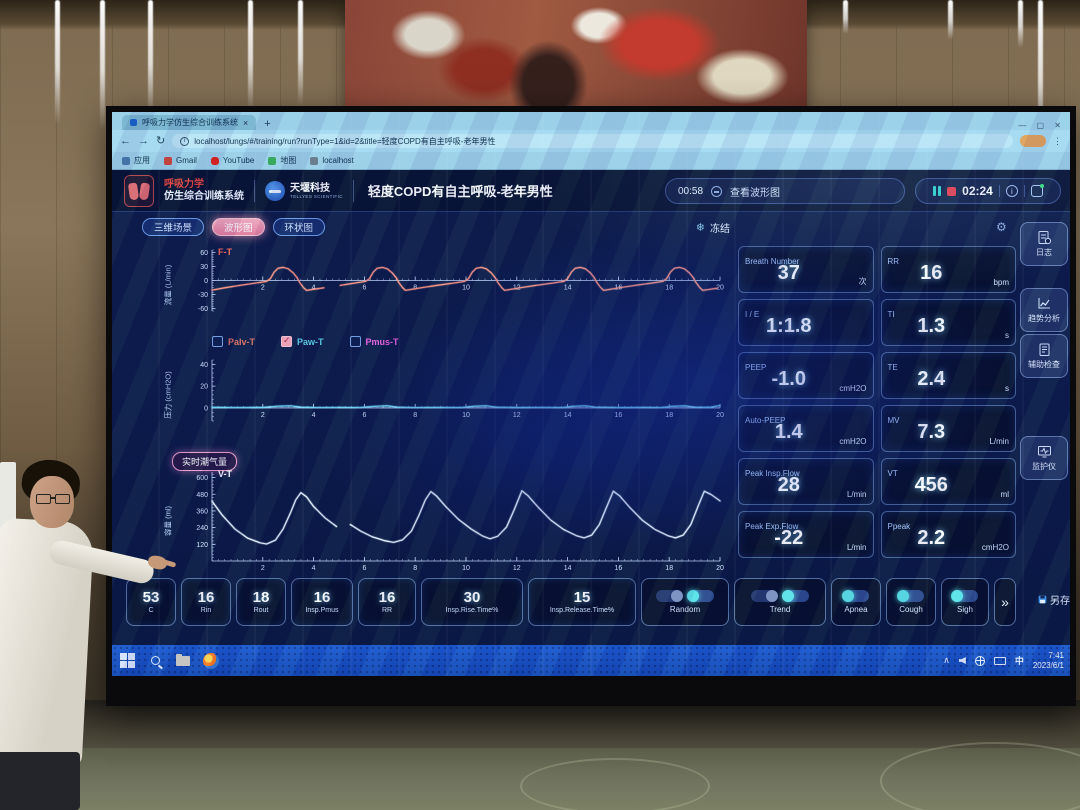  What do you see at coordinates (43, 499) in the screenshot?
I see `glasses-icon` at bounding box center [43, 499].